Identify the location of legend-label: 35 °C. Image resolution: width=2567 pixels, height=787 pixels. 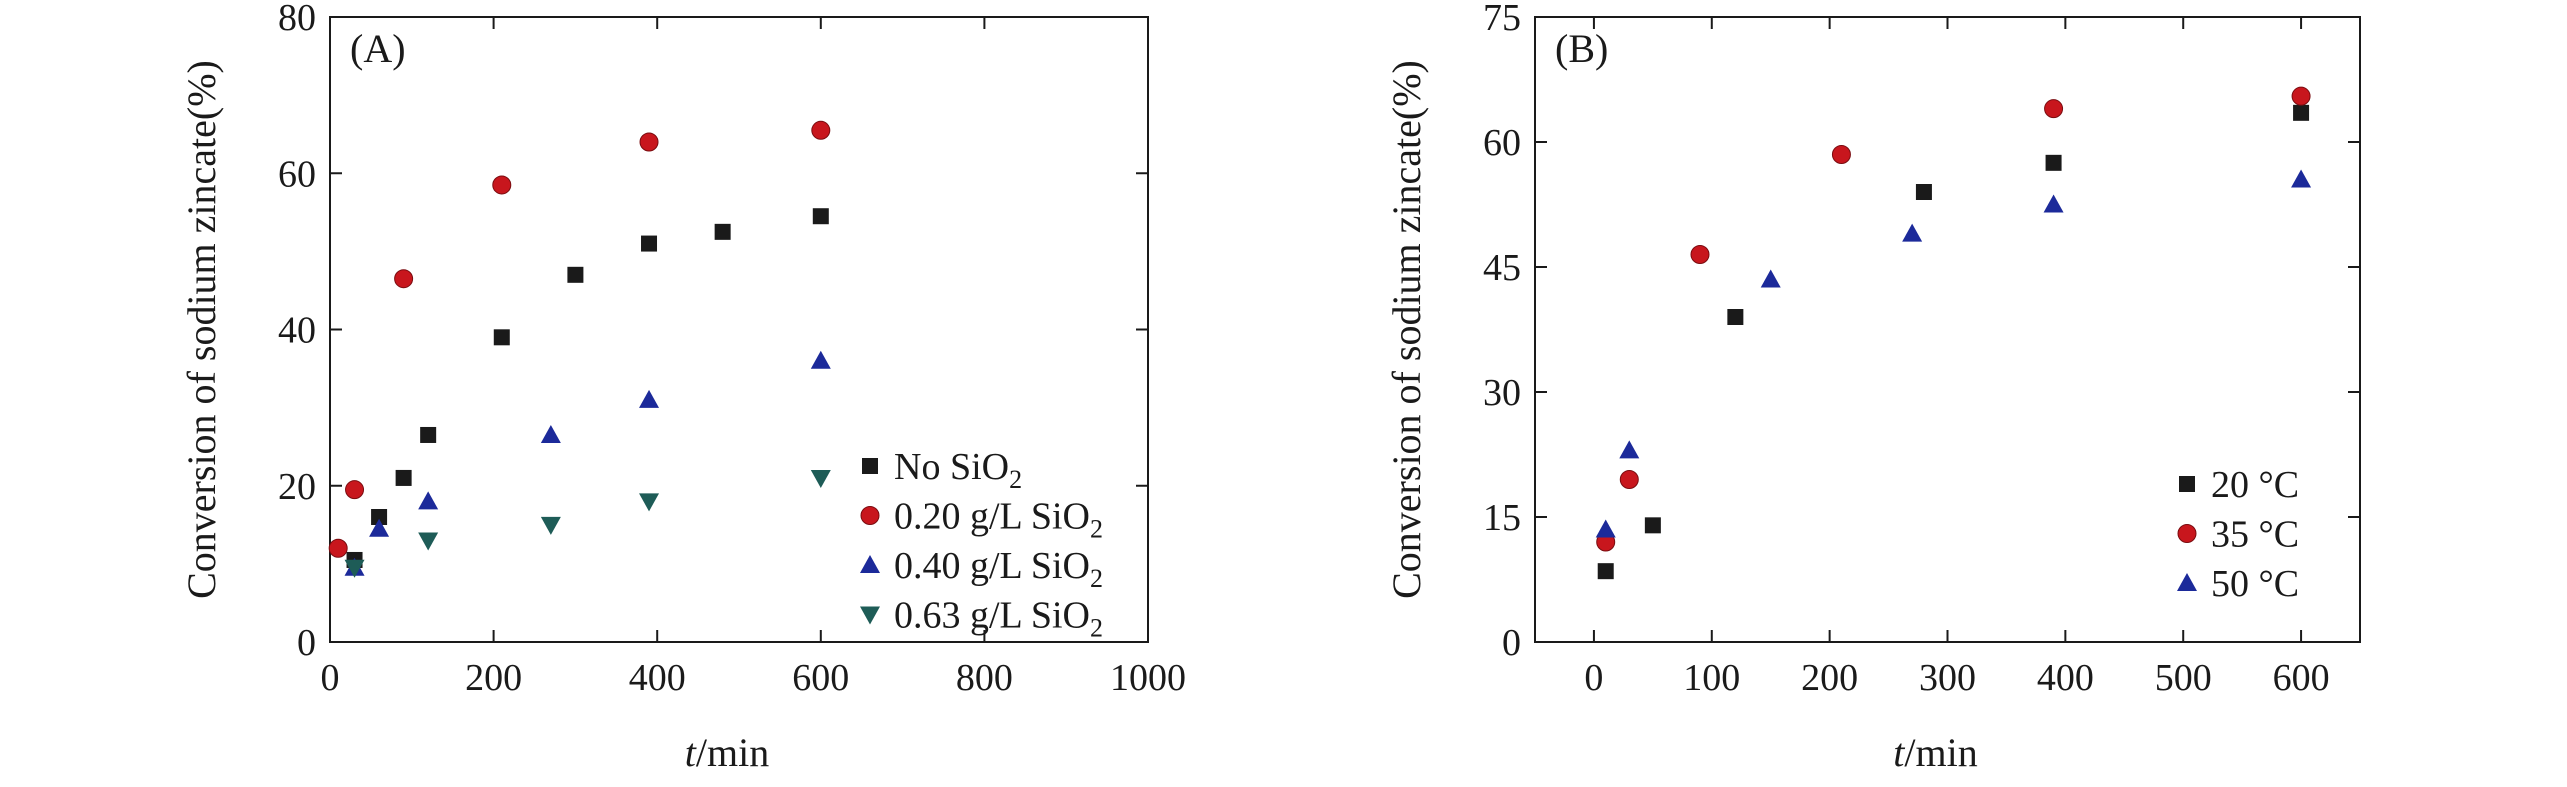
(2255, 535).